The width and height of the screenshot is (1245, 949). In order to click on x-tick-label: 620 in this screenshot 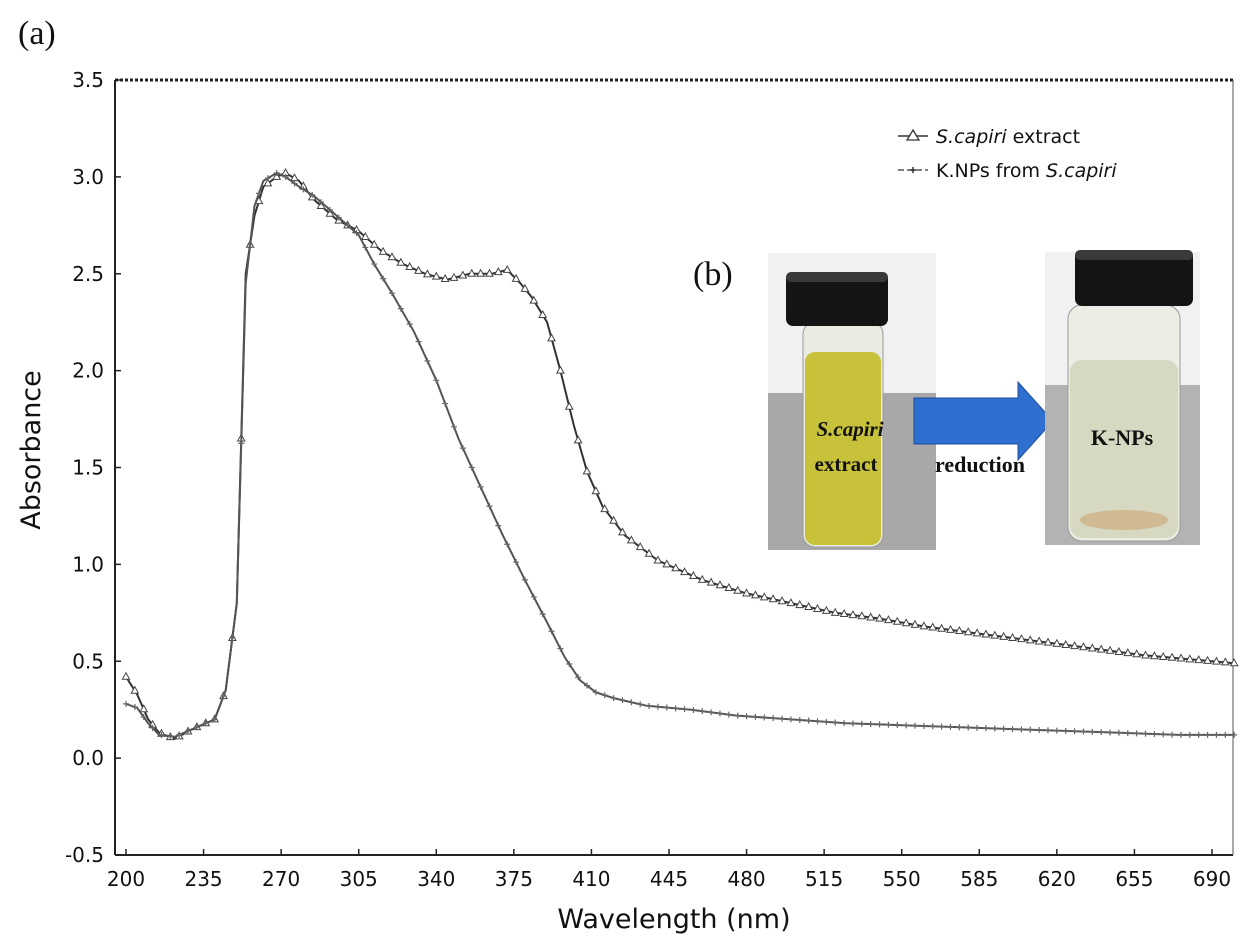, I will do `click(1057, 879)`.